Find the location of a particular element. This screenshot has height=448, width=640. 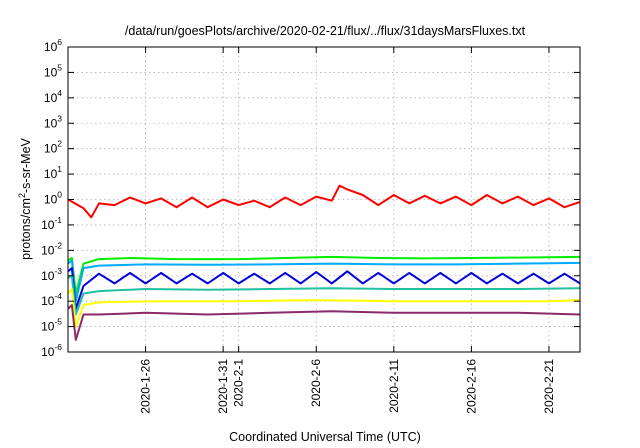

y-tick-label: 10² is located at coordinates (53, 147).